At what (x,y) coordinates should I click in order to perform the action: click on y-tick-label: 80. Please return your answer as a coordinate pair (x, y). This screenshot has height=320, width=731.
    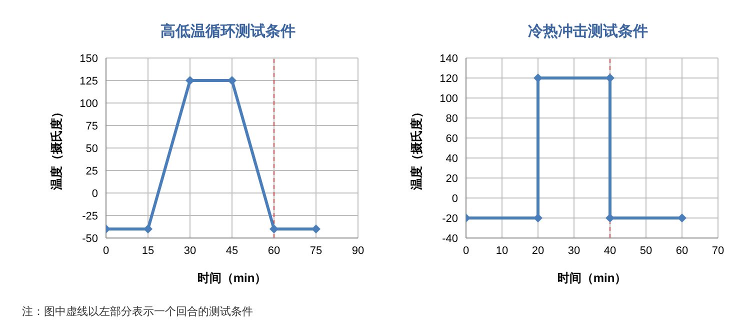
    Looking at the image, I should click on (452, 118).